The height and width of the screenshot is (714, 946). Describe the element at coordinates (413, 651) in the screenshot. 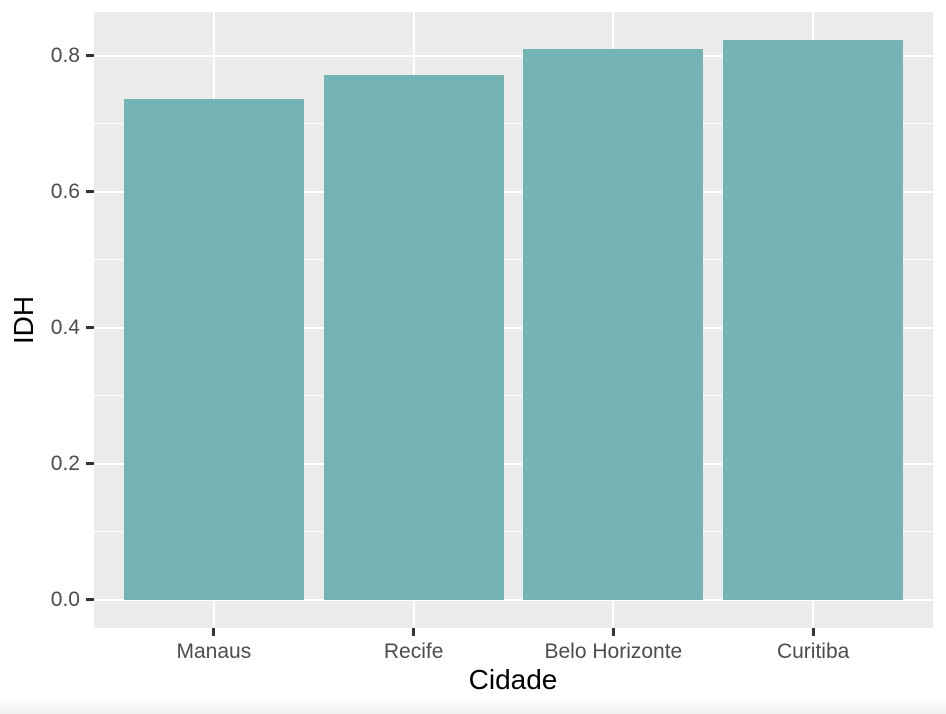

I see `x-tick-label: Recife` at that location.